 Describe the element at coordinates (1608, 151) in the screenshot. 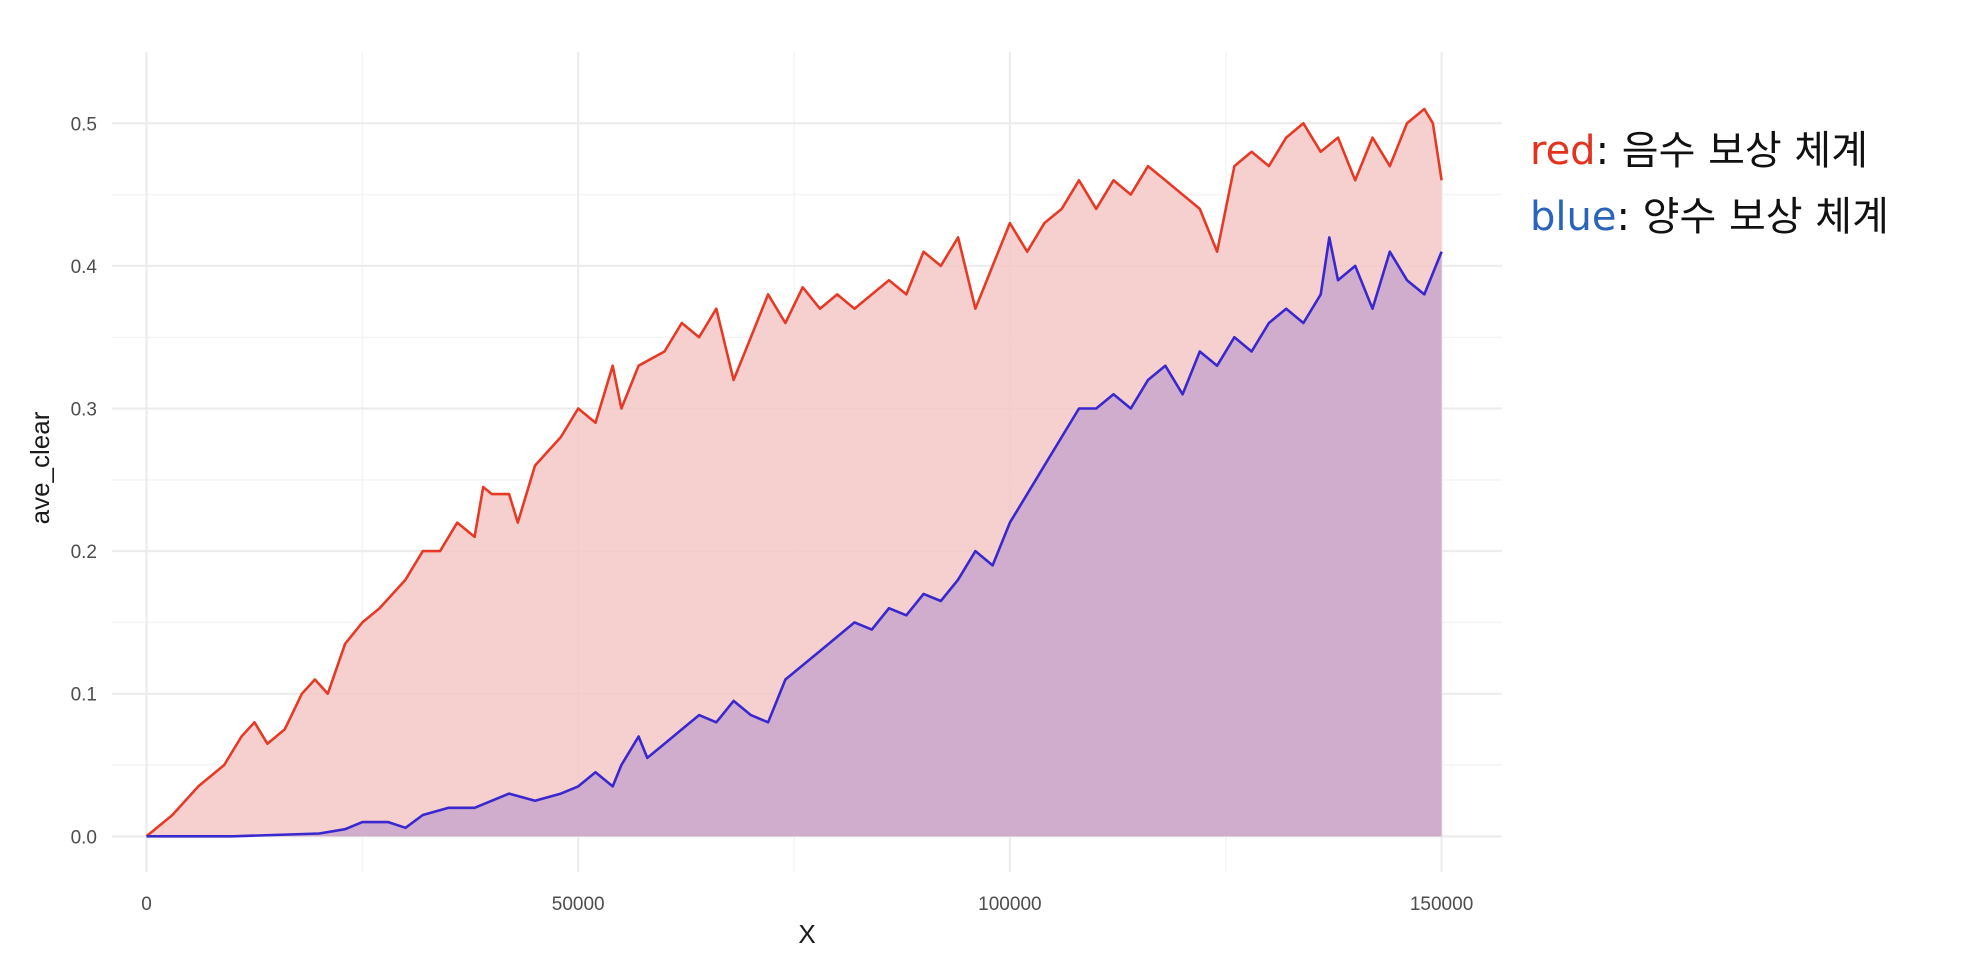

I see `legend-red-sep: :` at that location.